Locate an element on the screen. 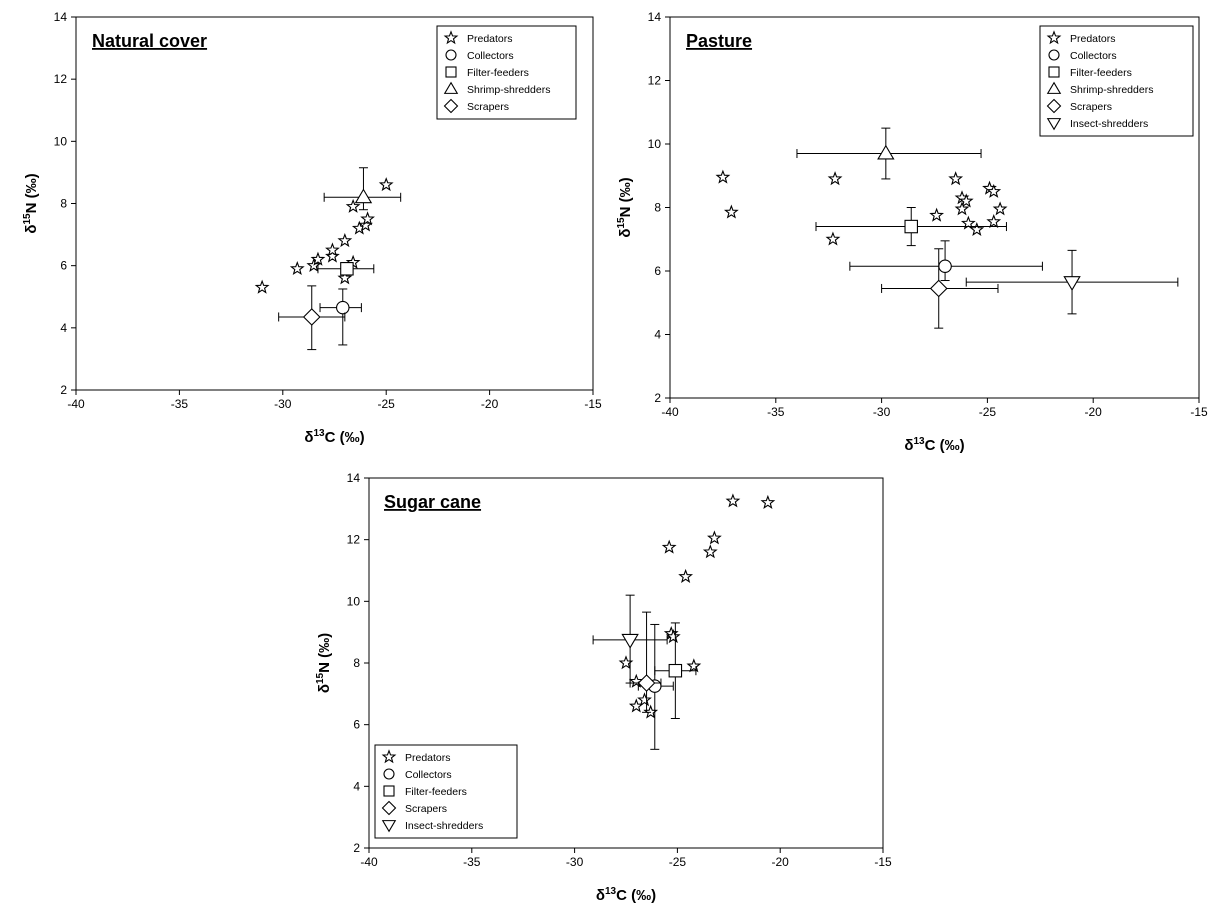 The height and width of the screenshot is (914, 1220). mean-marker-insect-shredders is located at coordinates (1072, 283).